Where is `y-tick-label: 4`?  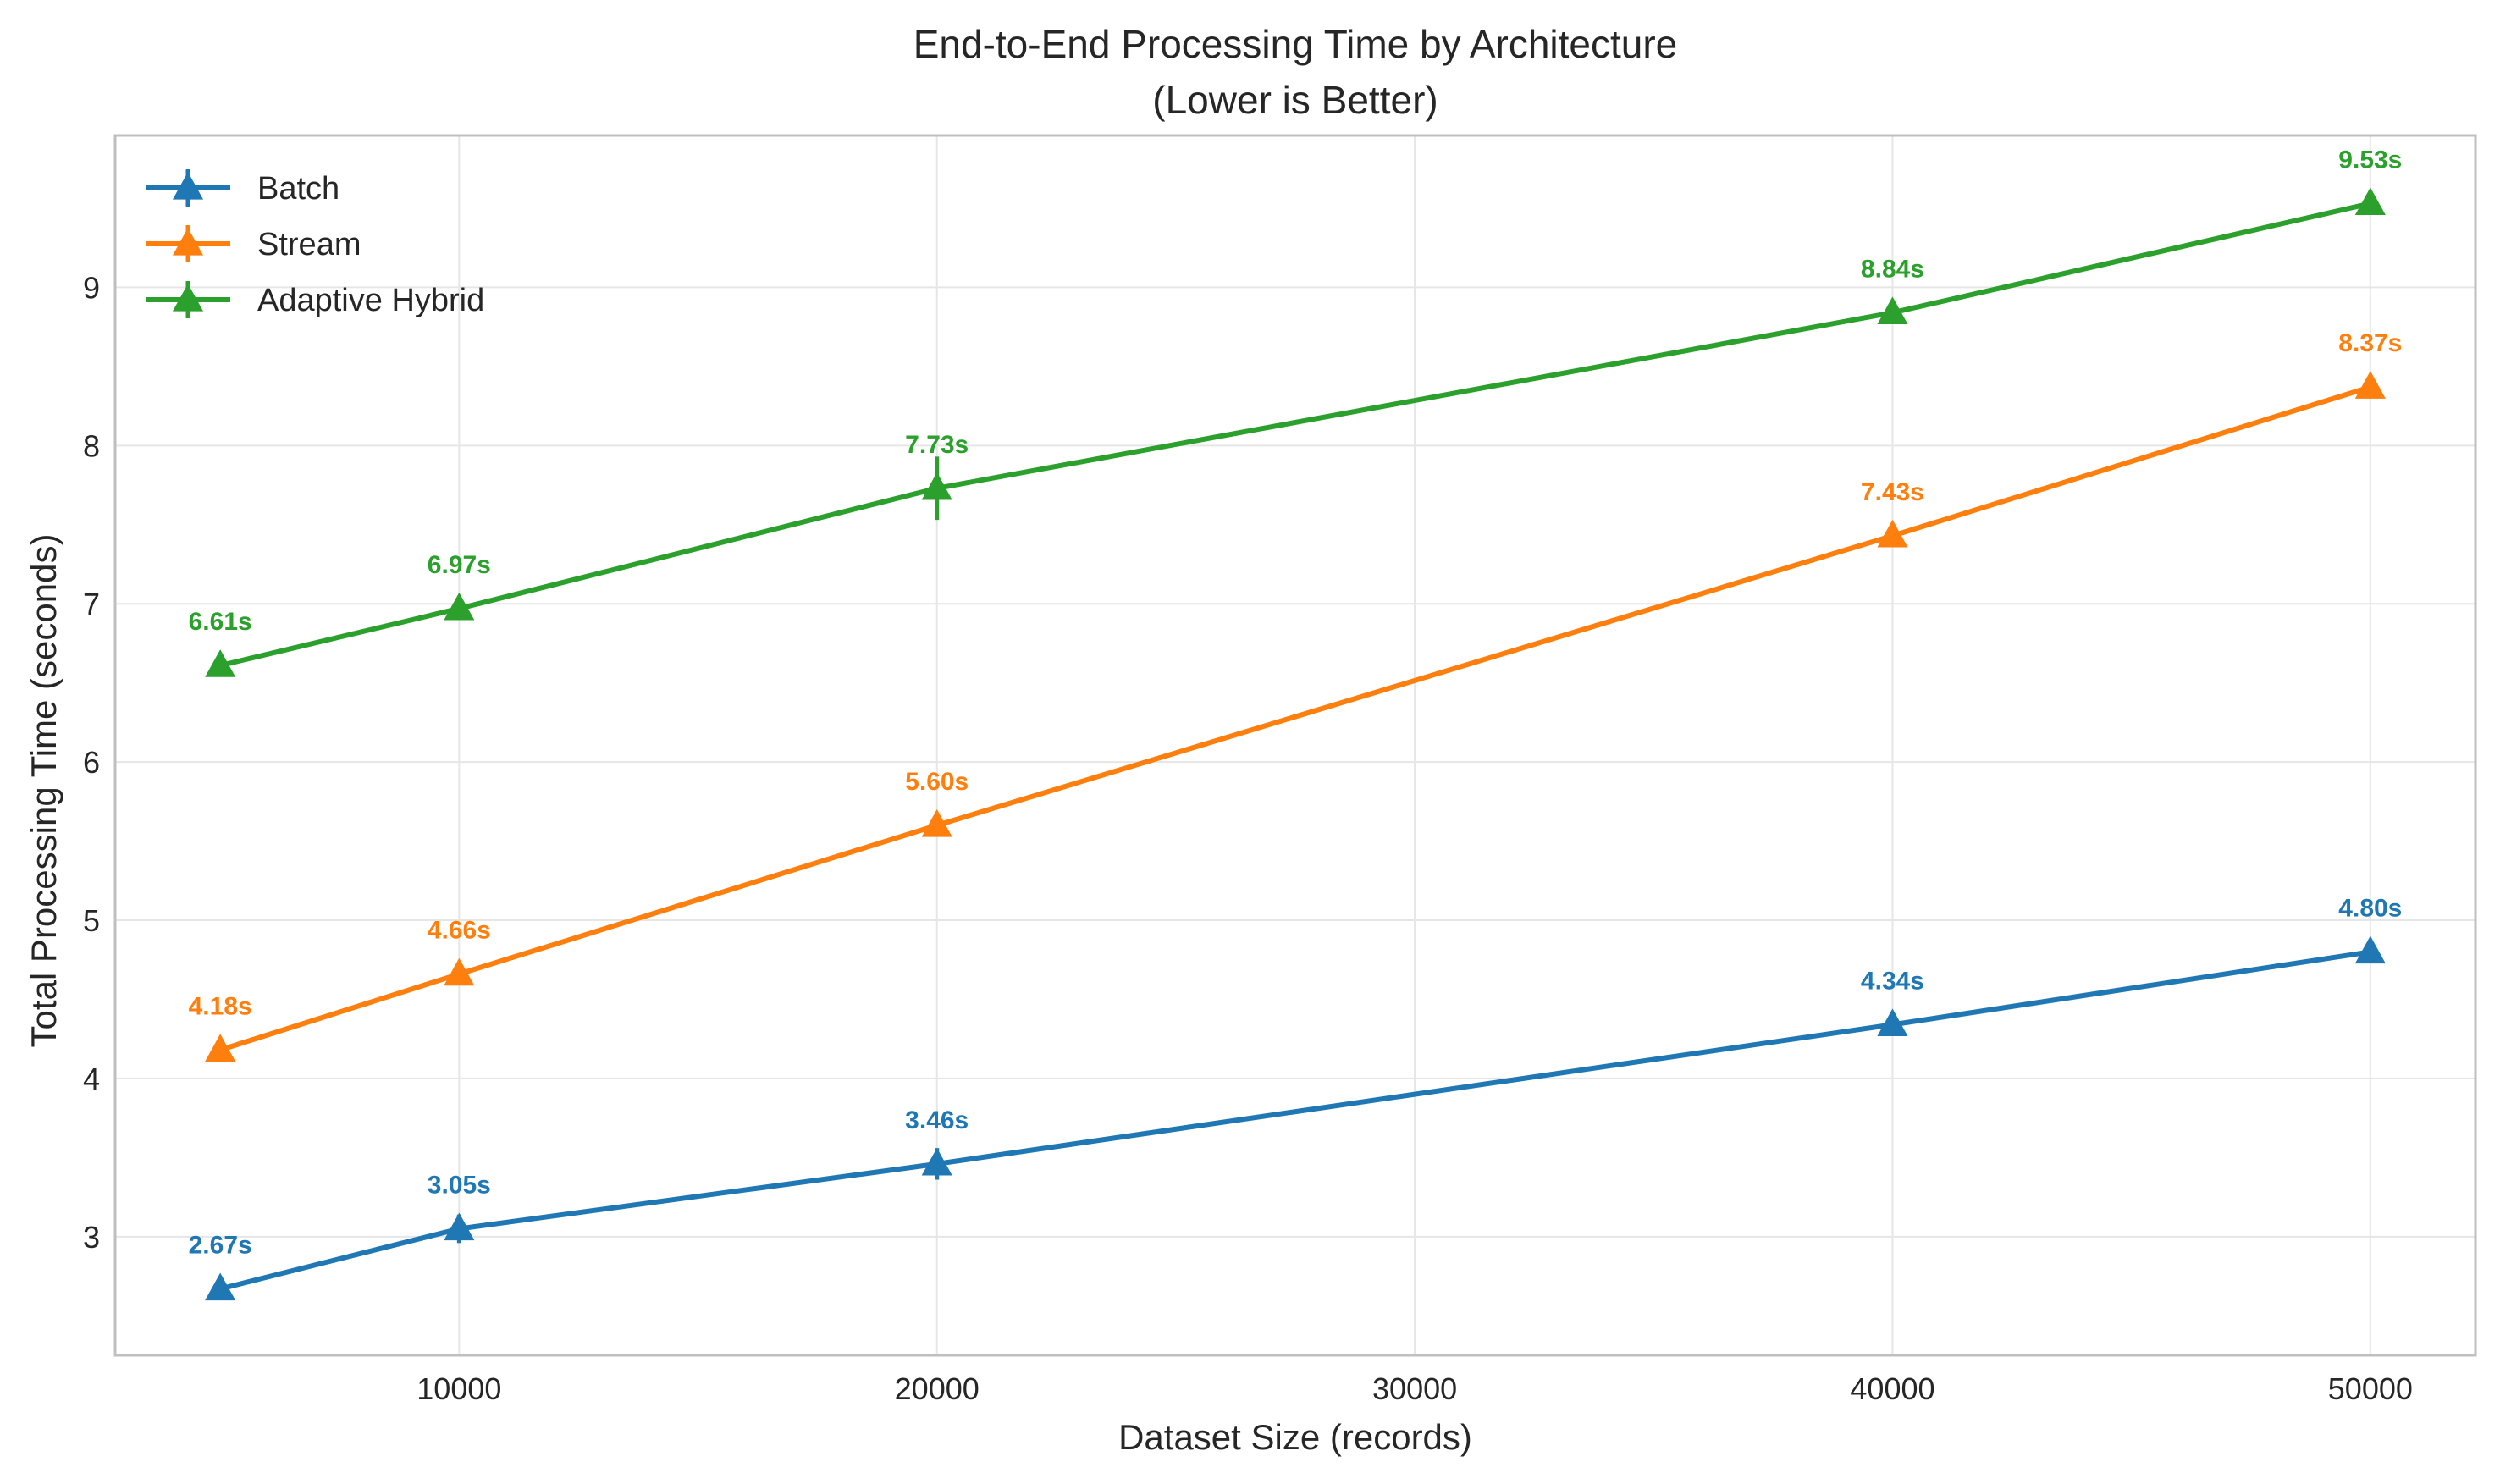 y-tick-label: 4 is located at coordinates (92, 1079).